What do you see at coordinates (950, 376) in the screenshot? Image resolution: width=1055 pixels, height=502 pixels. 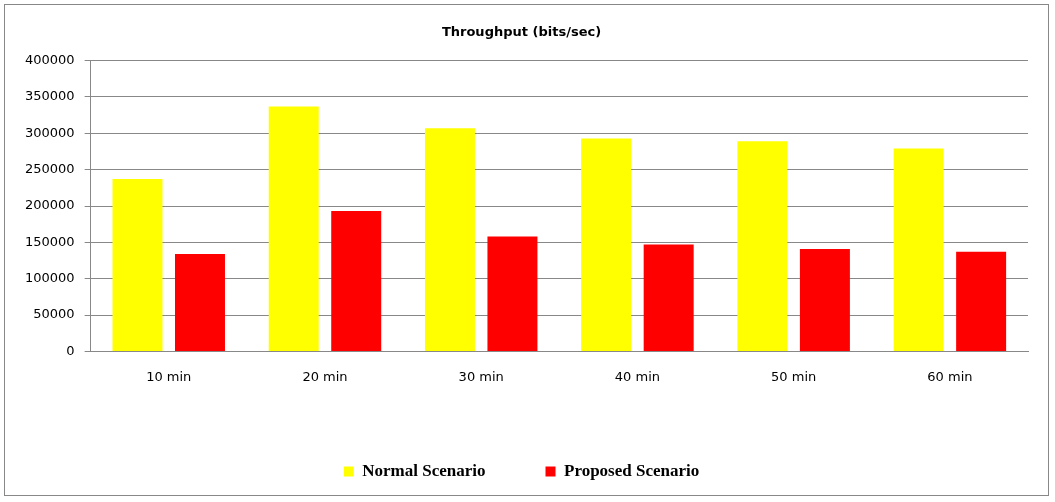 I see `x-tick-label: 60 min` at bounding box center [950, 376].